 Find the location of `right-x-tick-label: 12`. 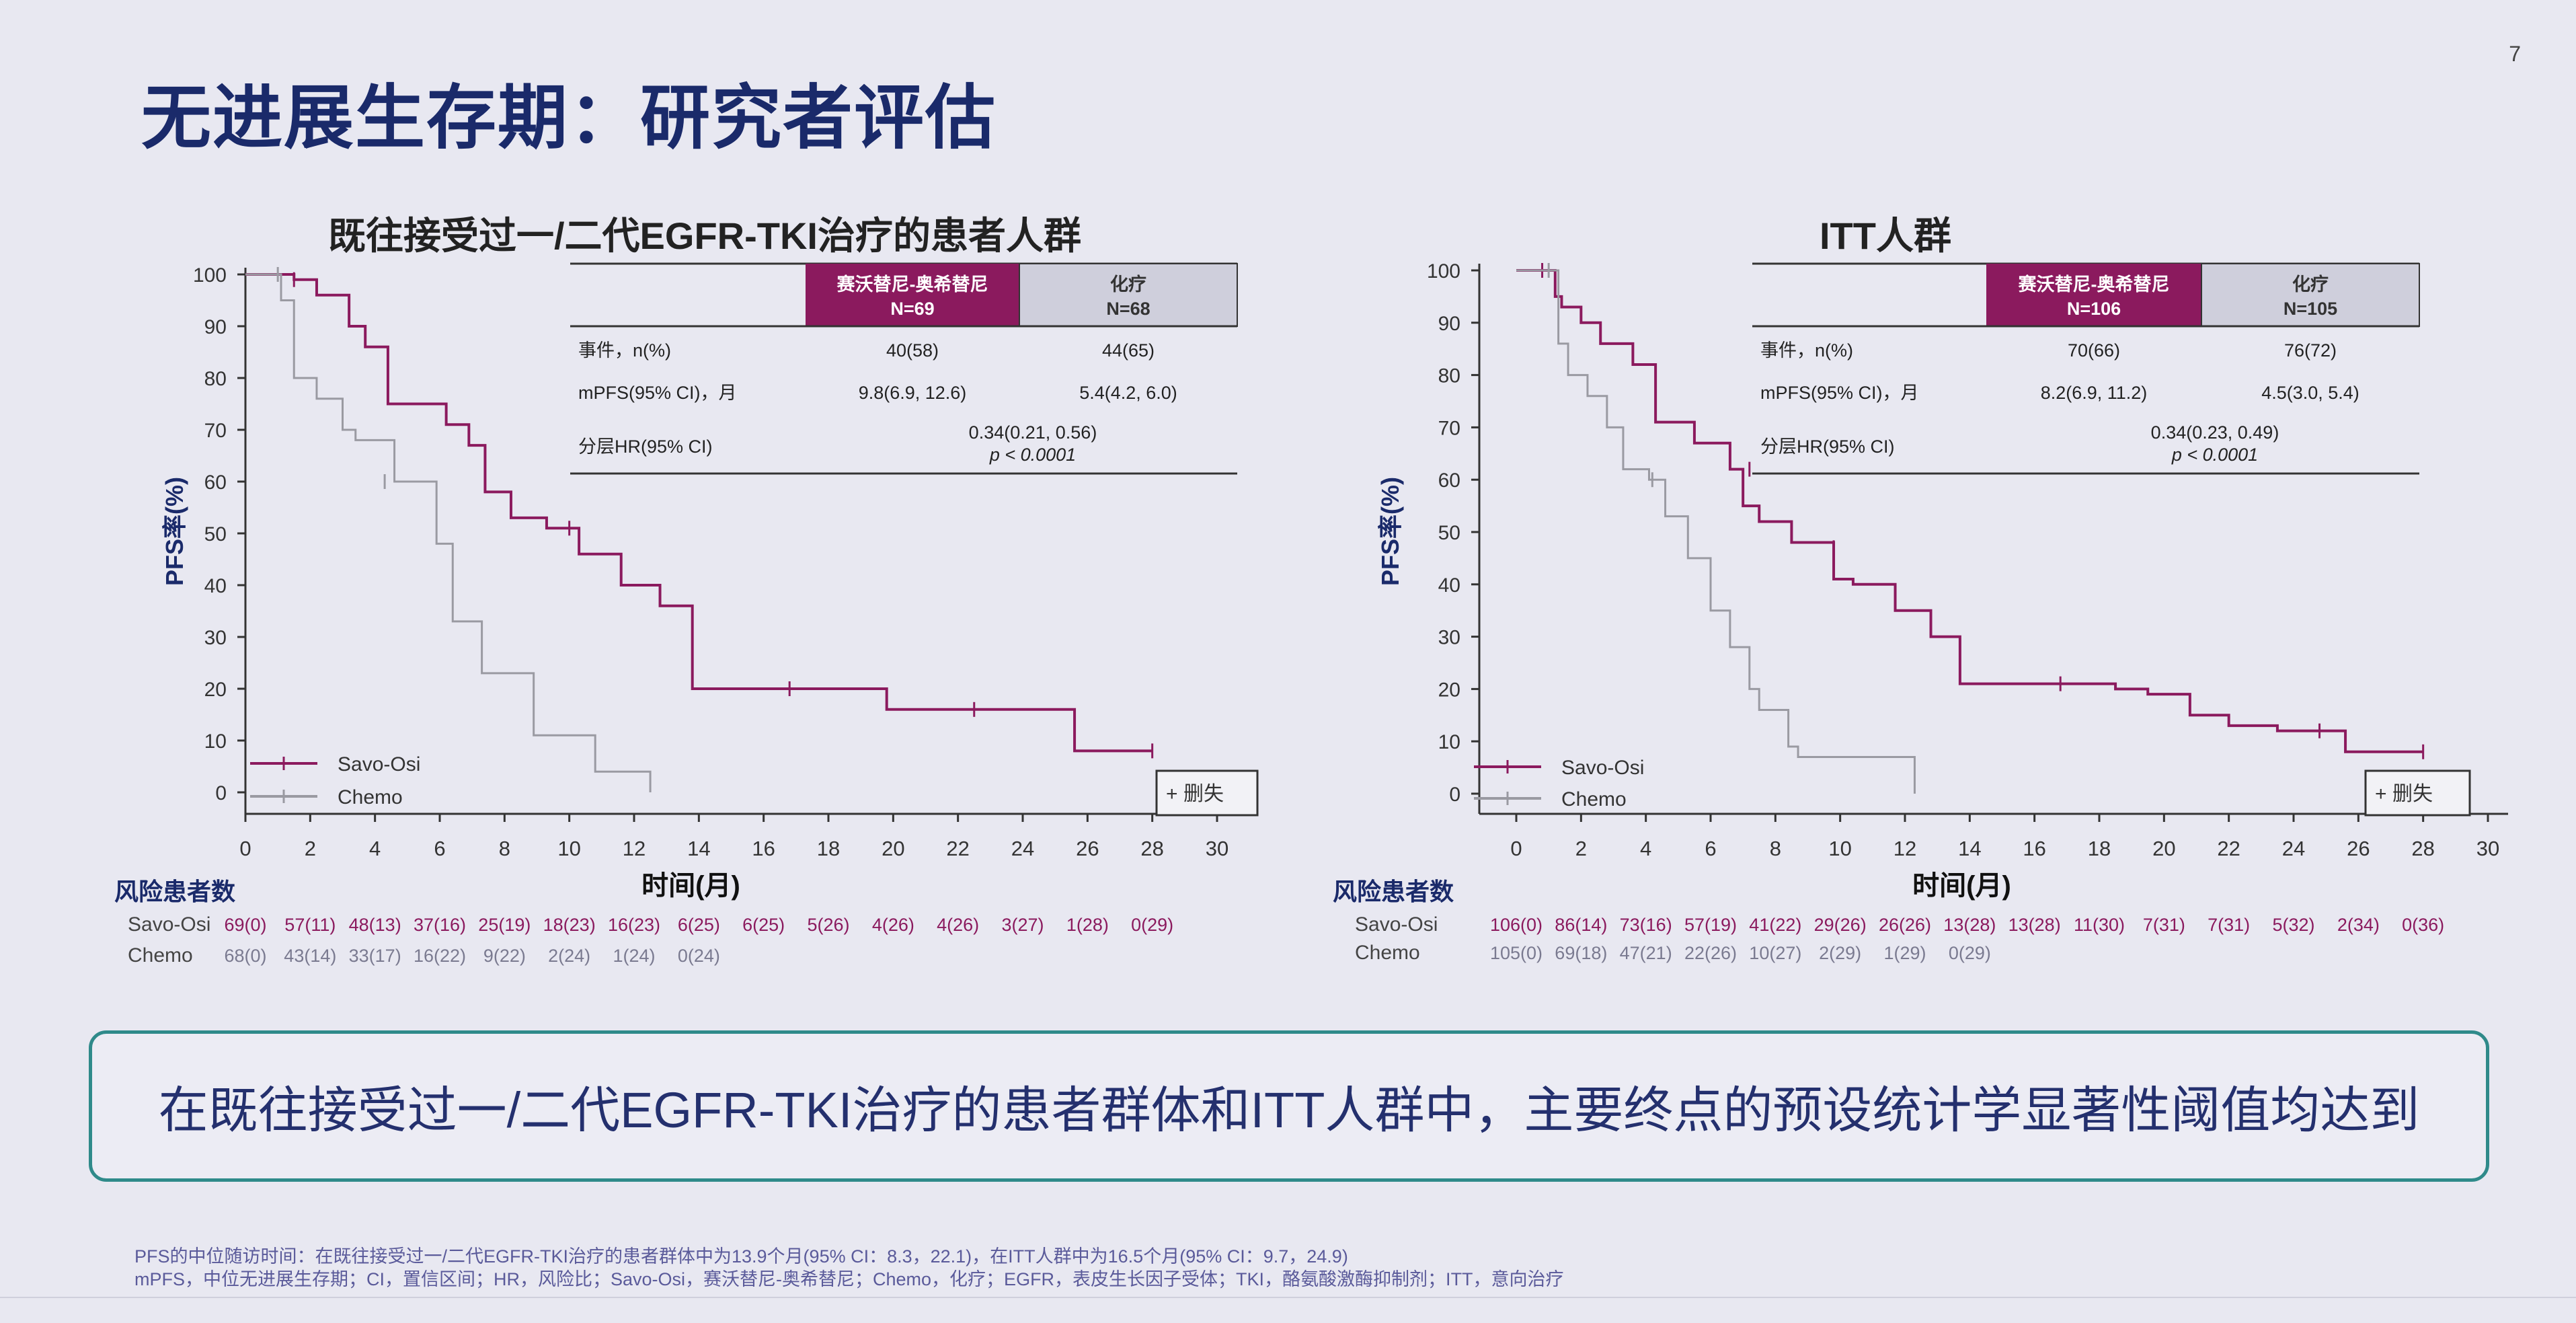

right-x-tick-label: 12 is located at coordinates (1905, 849).